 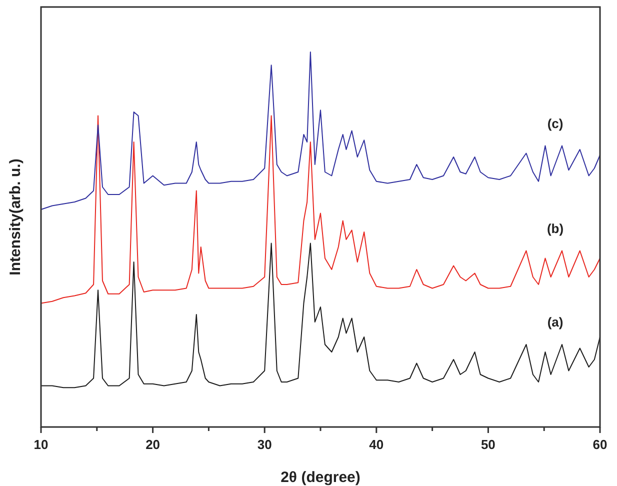 I want to click on x-tick-label: 50, so click(x=488, y=444).